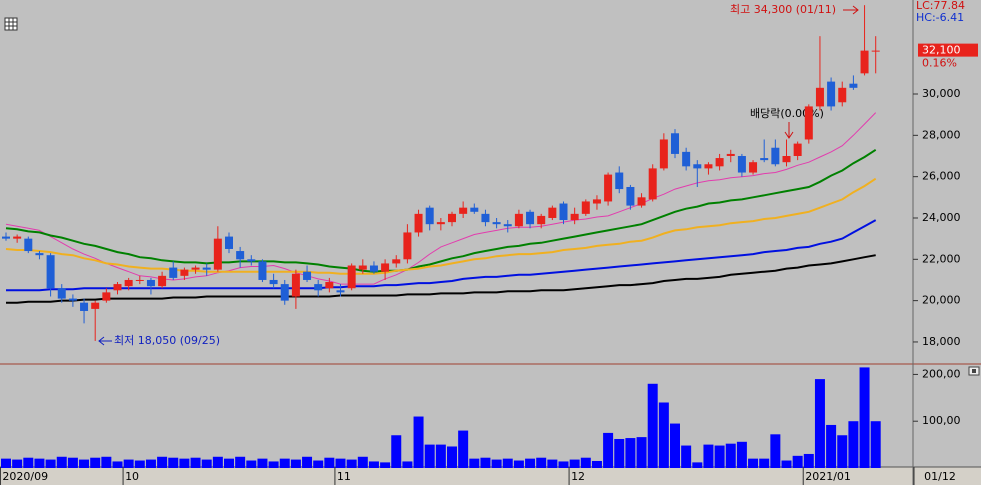 This screenshot has height=485, width=981. I want to click on icon-dot, so click(974, 371).